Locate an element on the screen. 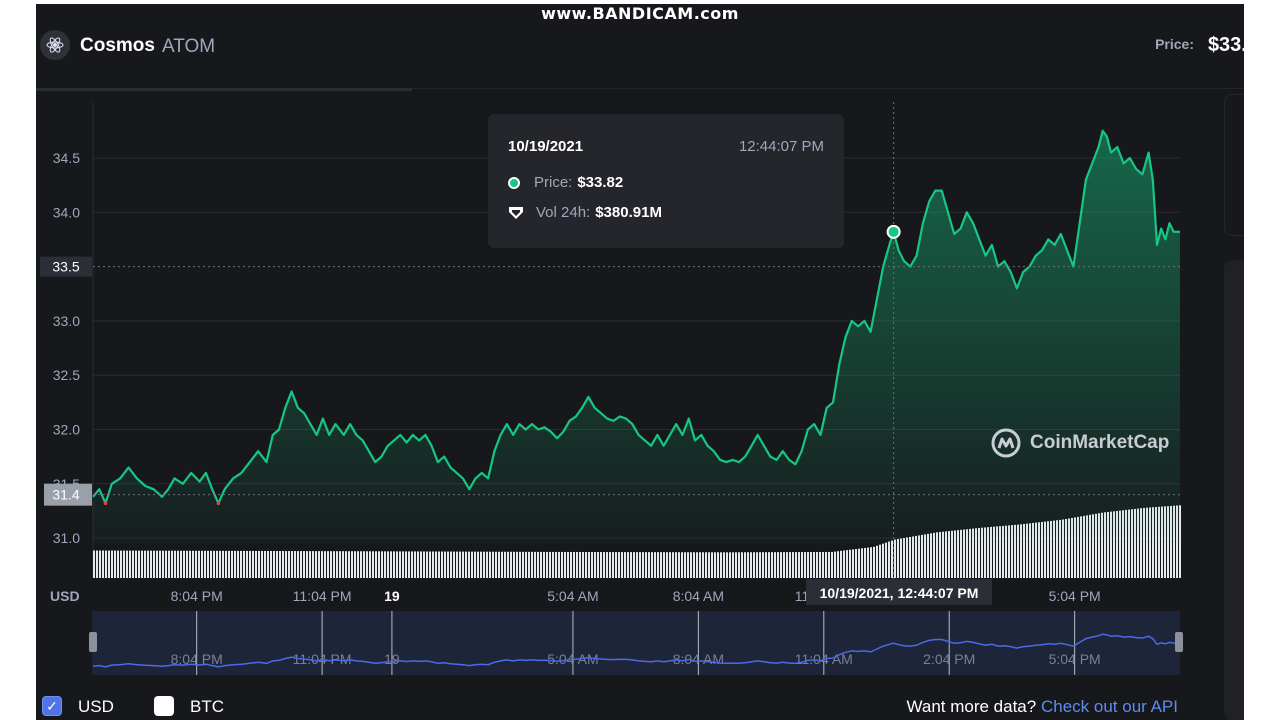  navigator-left-handle is located at coordinates (93, 642).